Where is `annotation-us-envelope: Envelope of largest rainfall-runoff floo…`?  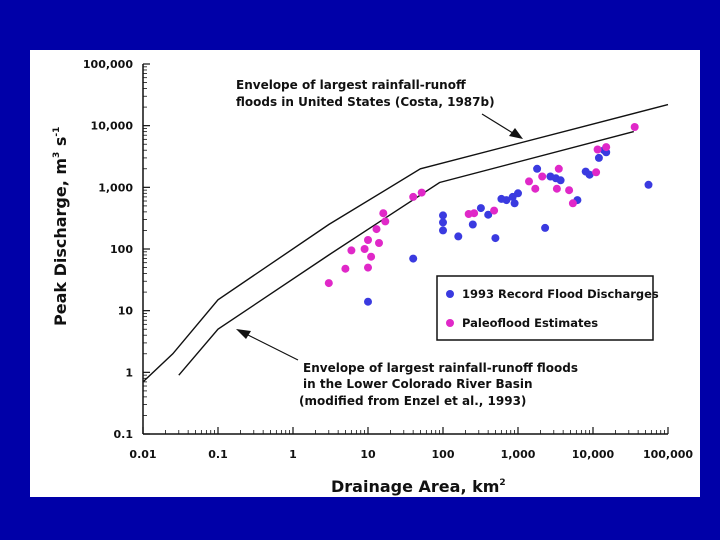
annotation-us-envelope: Envelope of largest rainfall-runoff floo… is located at coordinates (365, 93).